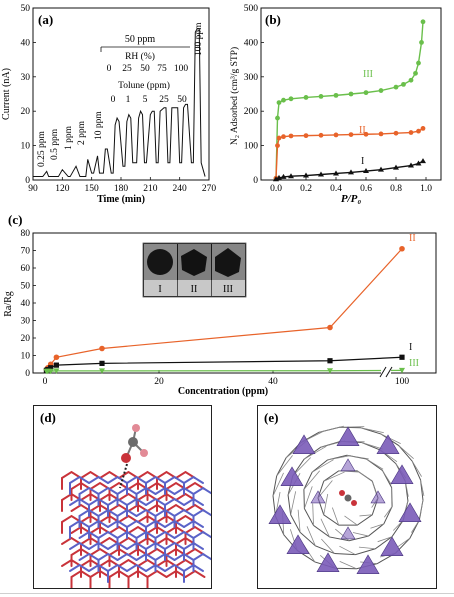 The height and width of the screenshot is (597, 454). What do you see at coordinates (386, 372) in the screenshot?
I see `panel-c-axis-break` at bounding box center [386, 372].